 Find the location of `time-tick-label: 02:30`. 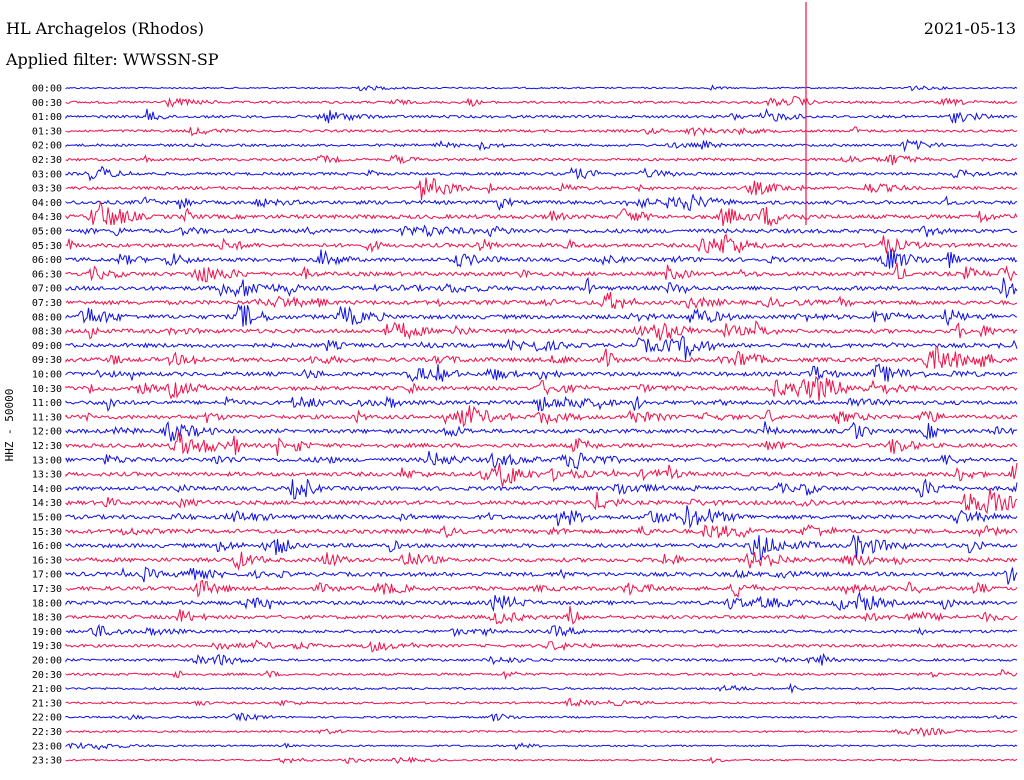

time-tick-label: 02:30 is located at coordinates (47, 160).